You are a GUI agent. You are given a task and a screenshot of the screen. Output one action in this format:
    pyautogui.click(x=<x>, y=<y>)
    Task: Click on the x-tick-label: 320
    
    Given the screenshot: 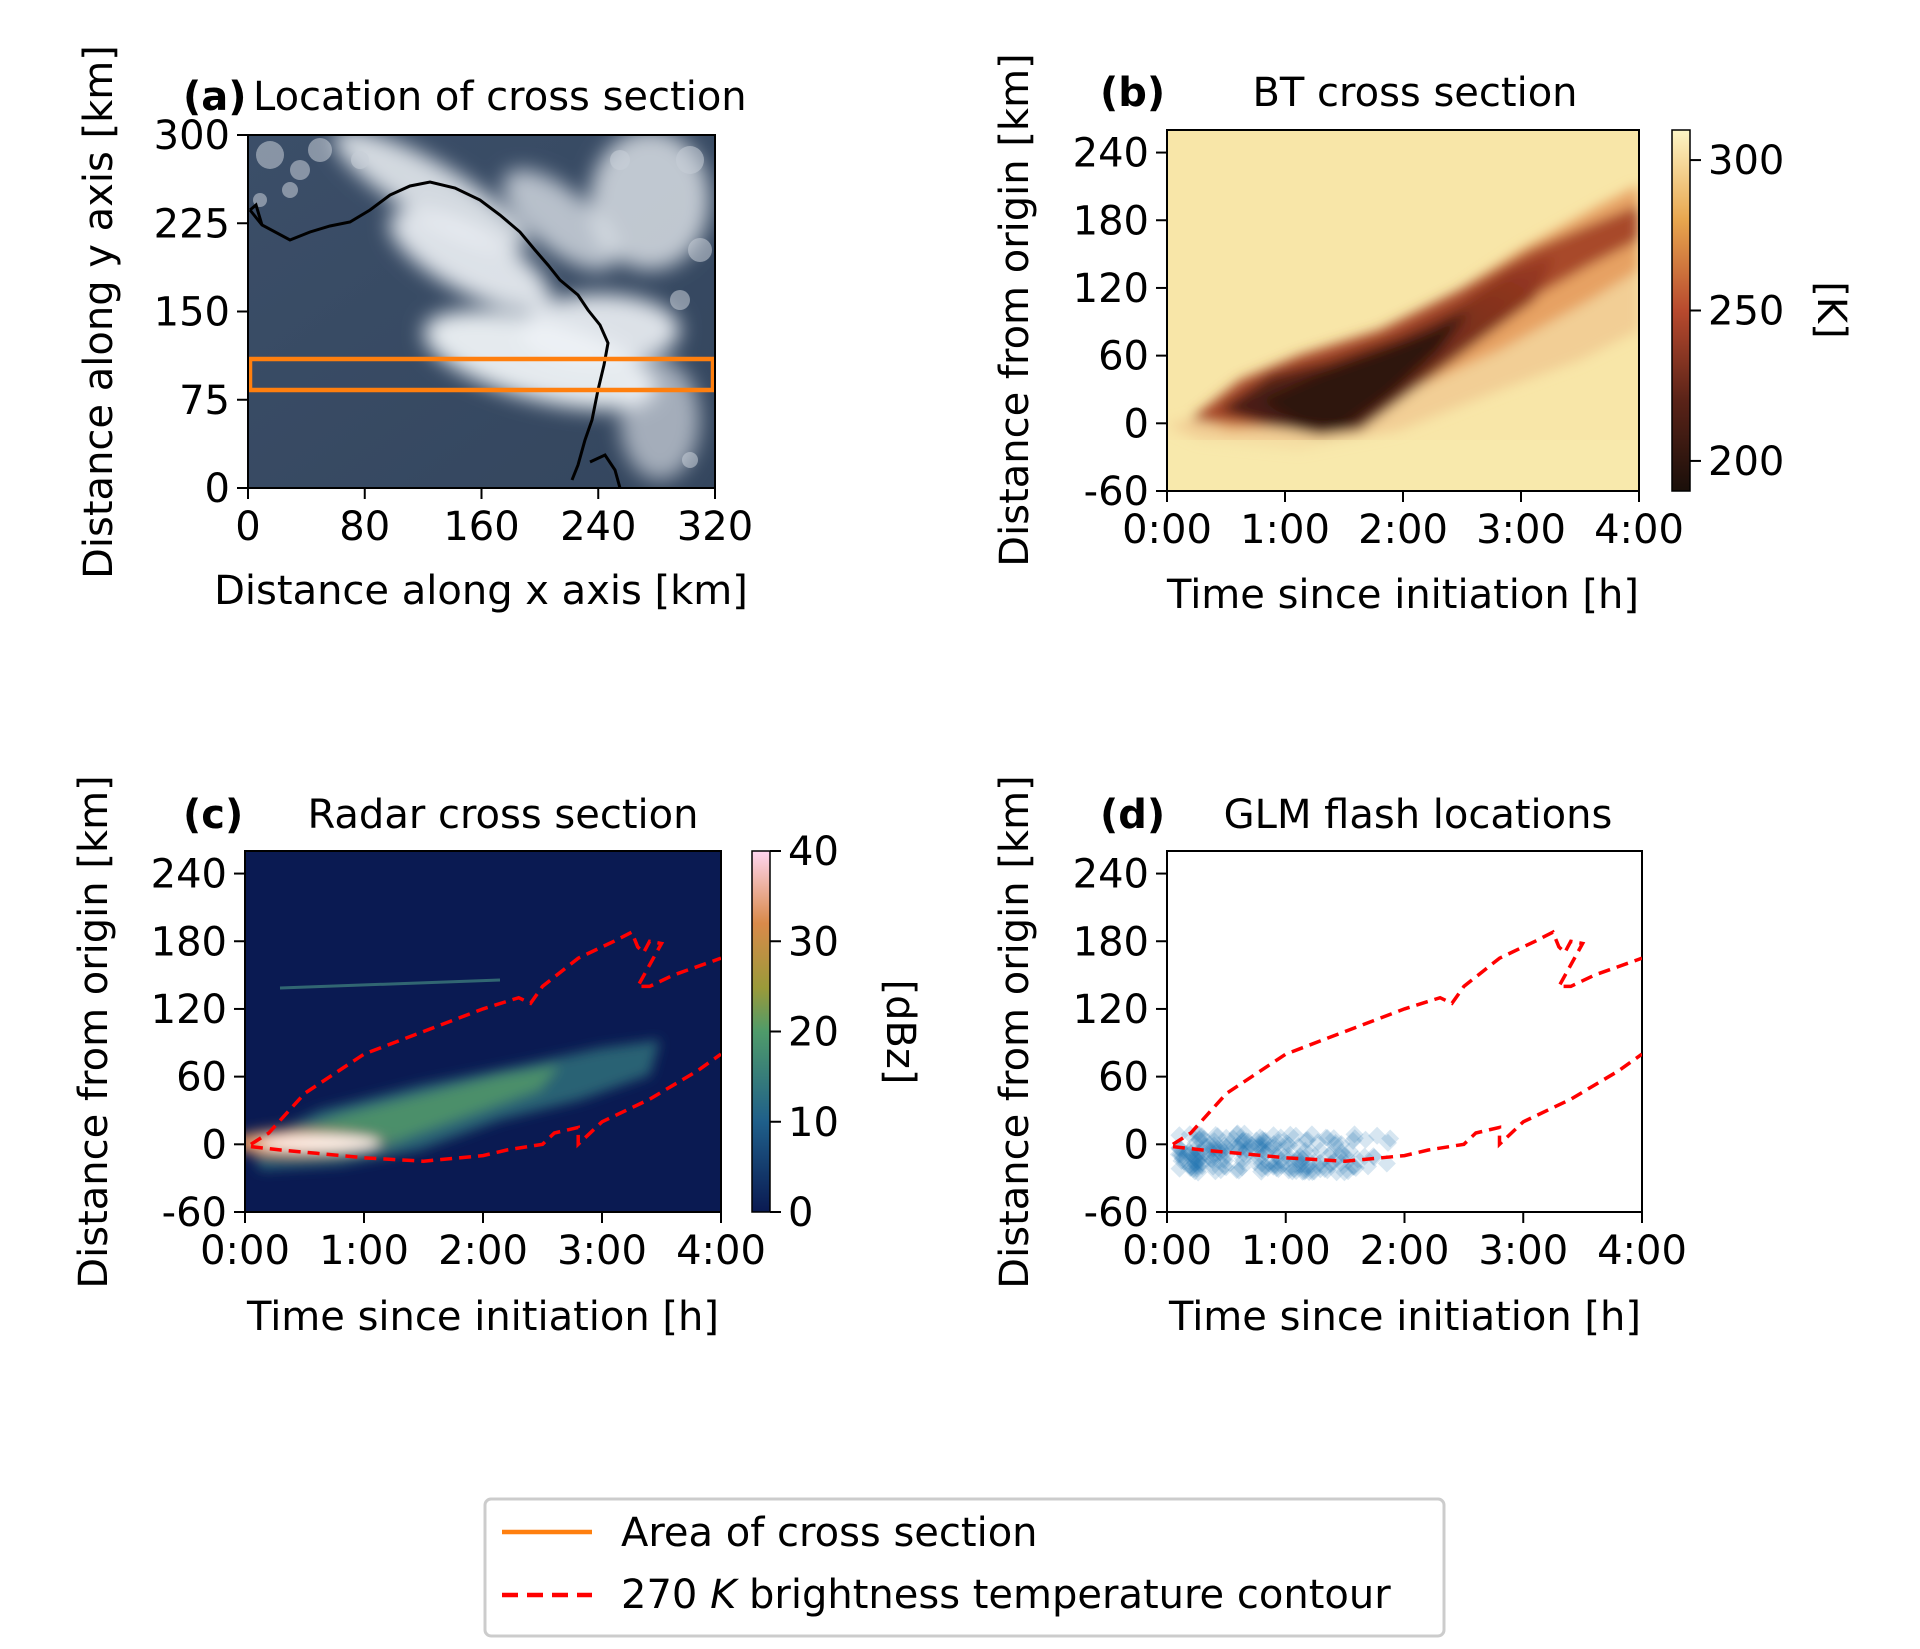 What is the action you would take?
    pyautogui.click(x=715, y=527)
    